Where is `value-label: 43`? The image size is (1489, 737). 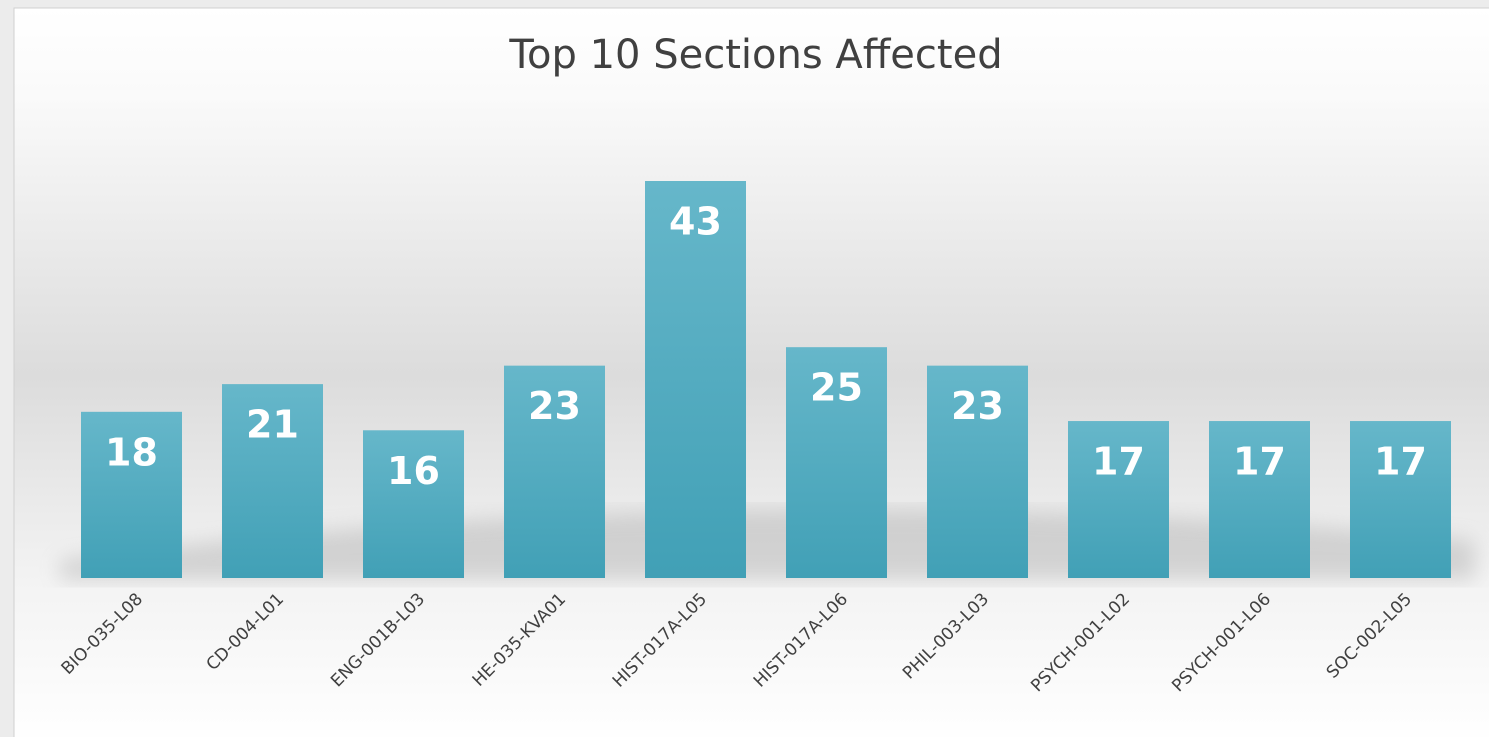 value-label: 43 is located at coordinates (695, 222).